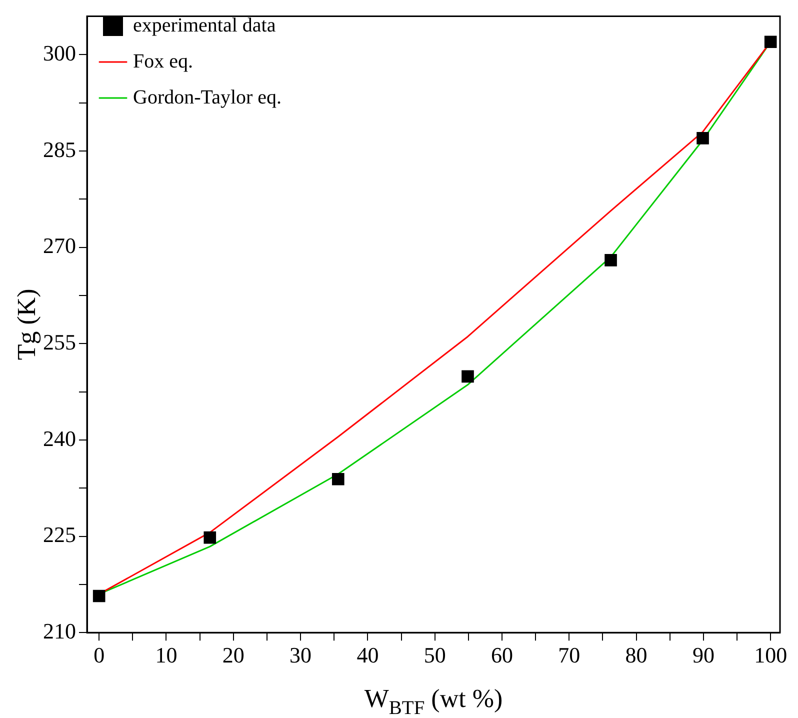  Describe the element at coordinates (59, 535) in the screenshot. I see `y-tick-label: 225` at that location.